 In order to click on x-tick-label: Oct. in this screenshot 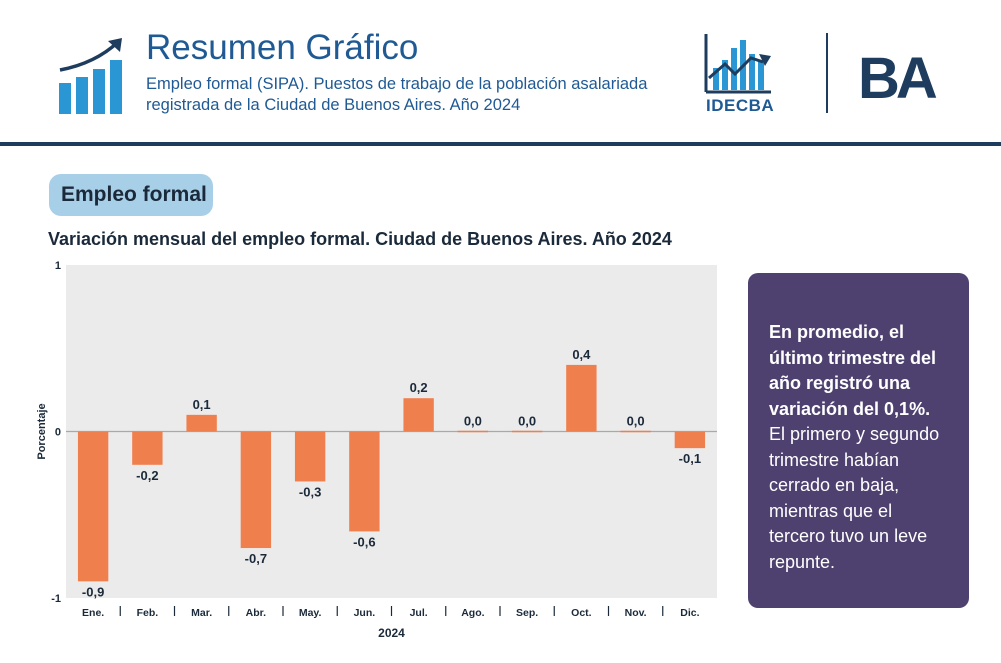, I will do `click(581, 613)`.